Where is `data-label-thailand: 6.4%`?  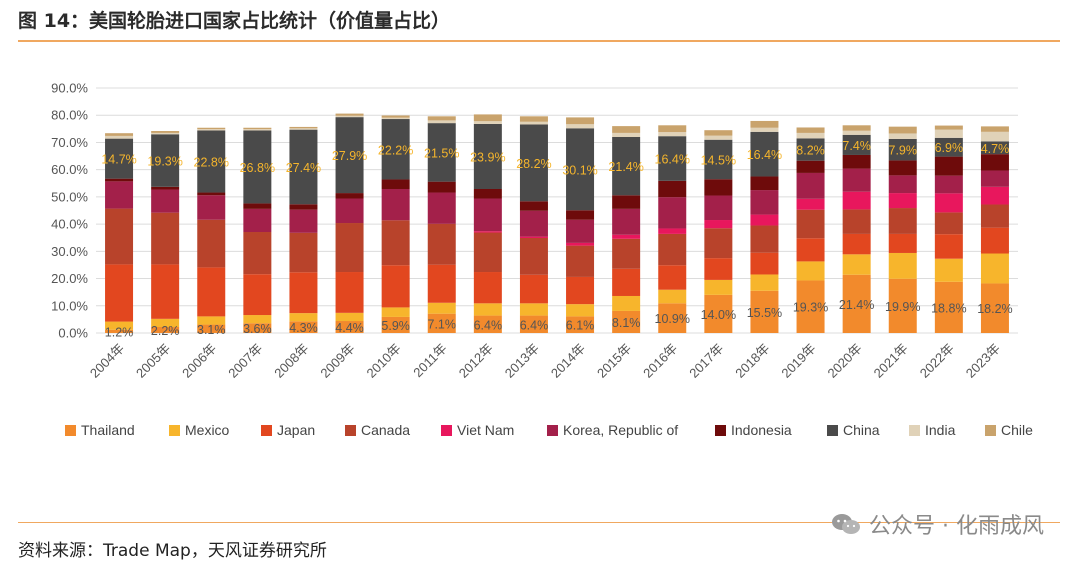 data-label-thailand: 6.4% is located at coordinates (534, 325).